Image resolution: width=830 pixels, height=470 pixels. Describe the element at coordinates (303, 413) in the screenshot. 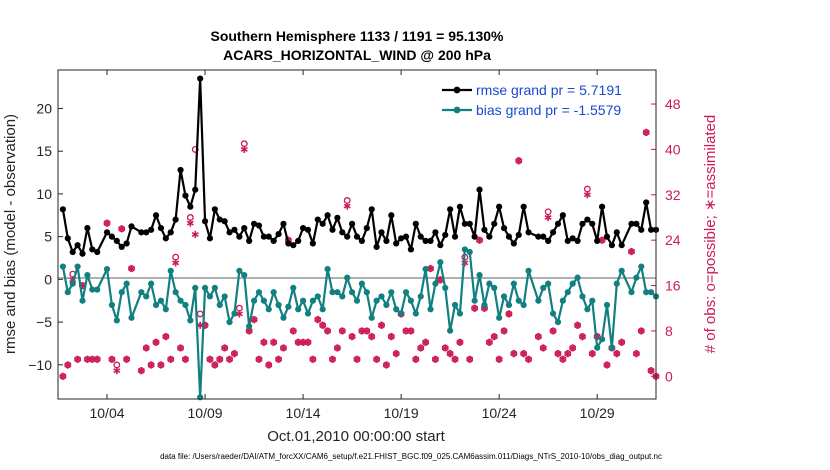

I see `x-tick-label: 10/14` at that location.